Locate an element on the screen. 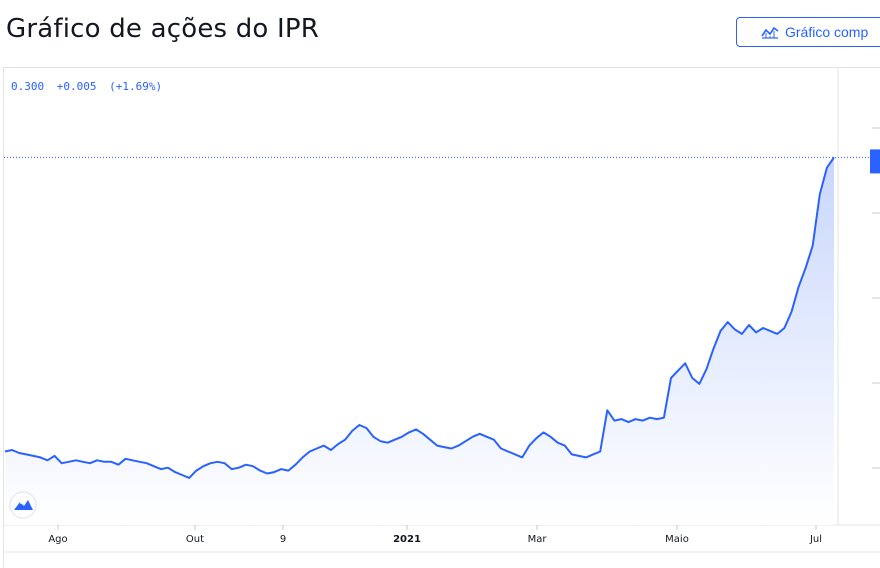 This screenshot has height=568, width=880. chart-icon is located at coordinates (770, 32).